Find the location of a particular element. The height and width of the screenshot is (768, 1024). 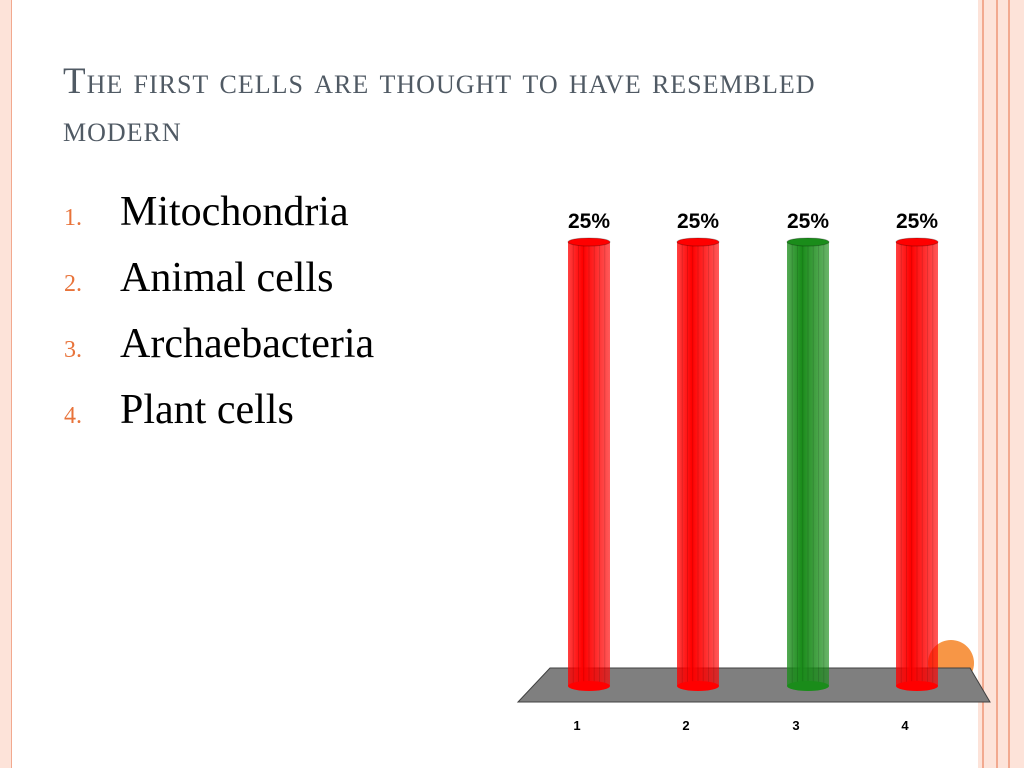

data-label-3: 25% is located at coordinates (808, 221).